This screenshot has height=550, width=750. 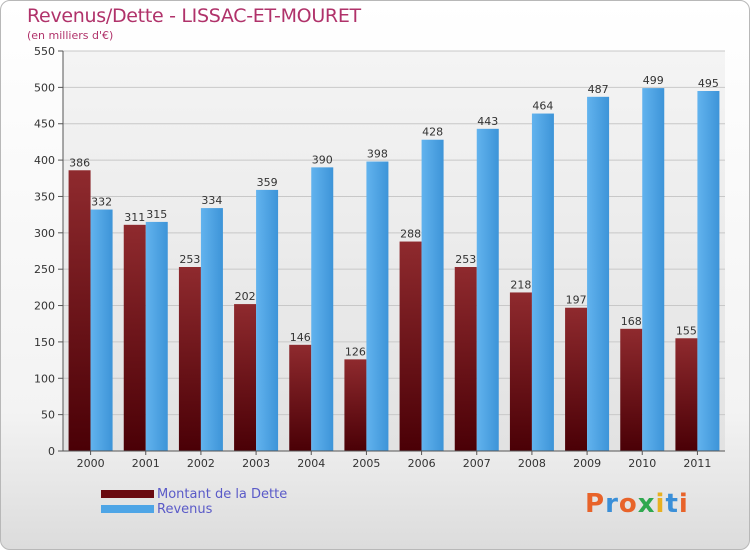 I want to click on data-label-revenus: 390, so click(x=322, y=159).